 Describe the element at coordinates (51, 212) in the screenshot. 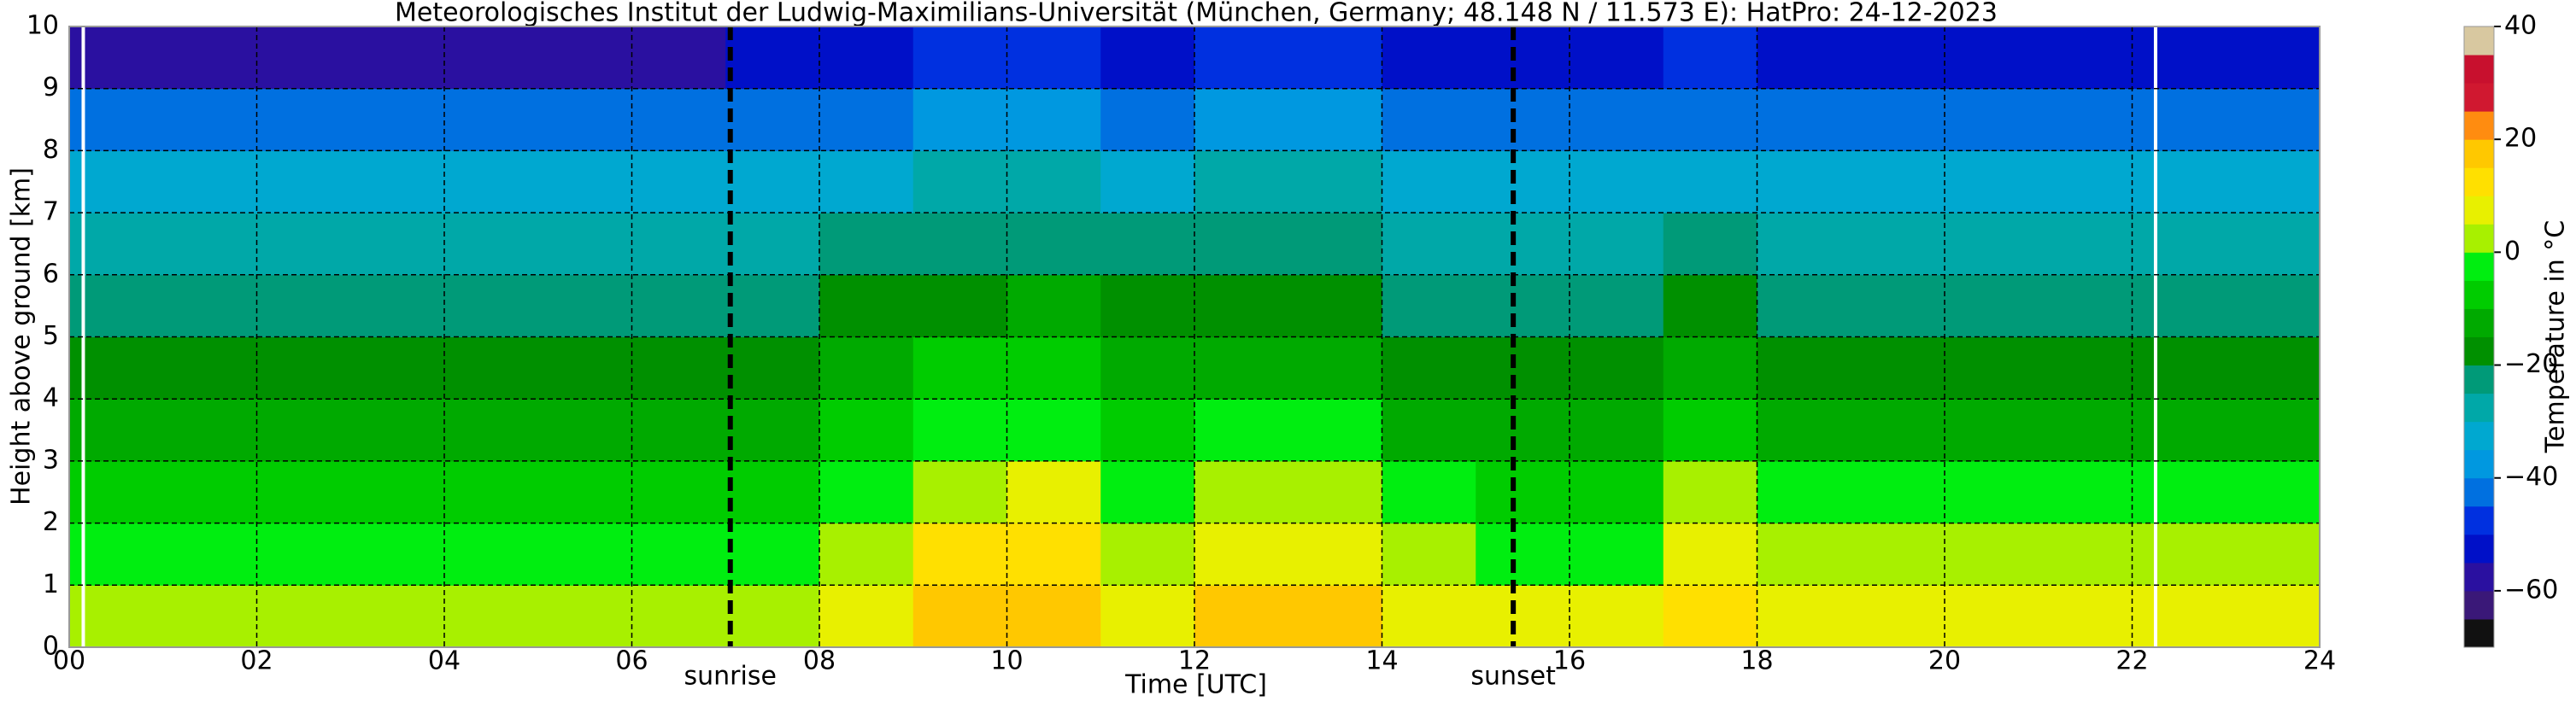

I see `y-tick-label: 7` at that location.